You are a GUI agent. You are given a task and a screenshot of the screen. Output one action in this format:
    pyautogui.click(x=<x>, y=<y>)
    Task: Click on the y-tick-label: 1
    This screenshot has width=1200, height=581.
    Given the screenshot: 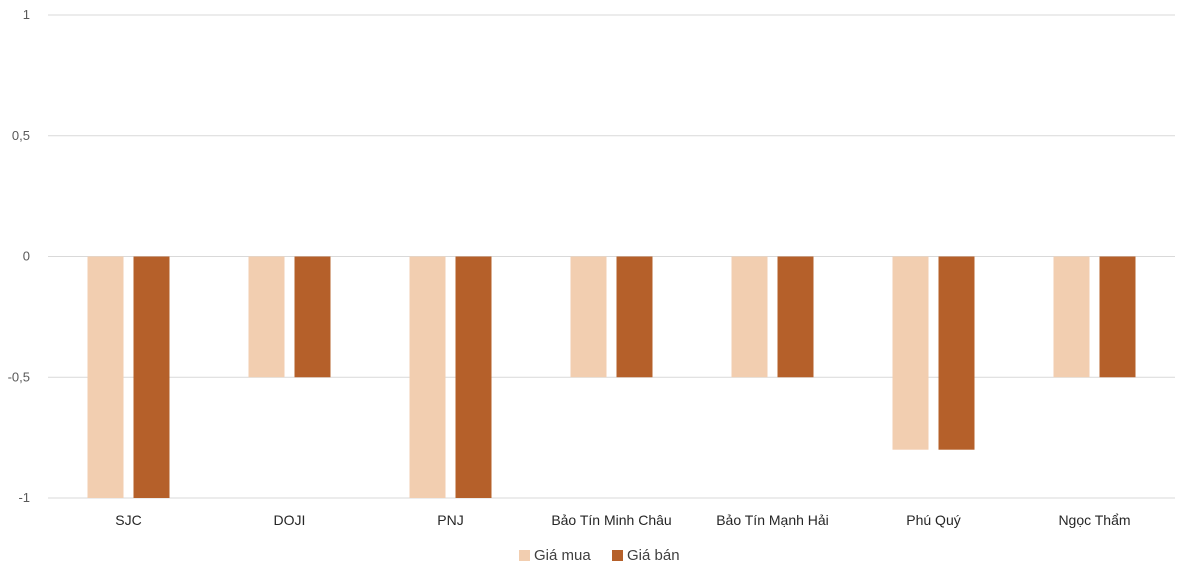 What is the action you would take?
    pyautogui.click(x=26, y=14)
    